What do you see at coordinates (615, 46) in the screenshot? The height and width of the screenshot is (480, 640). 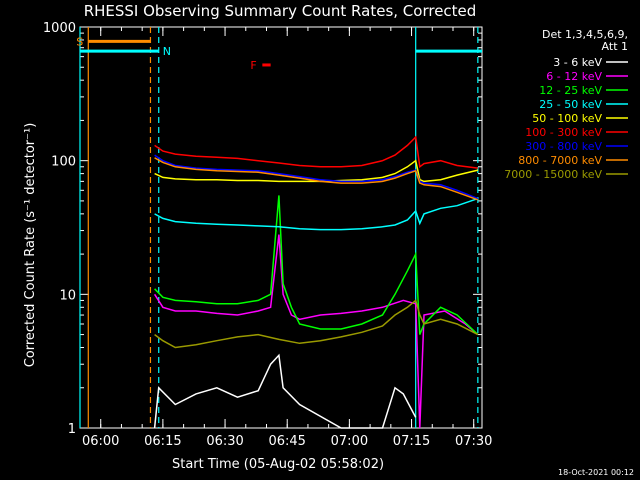 I see `legend-header: Att 1` at bounding box center [615, 46].